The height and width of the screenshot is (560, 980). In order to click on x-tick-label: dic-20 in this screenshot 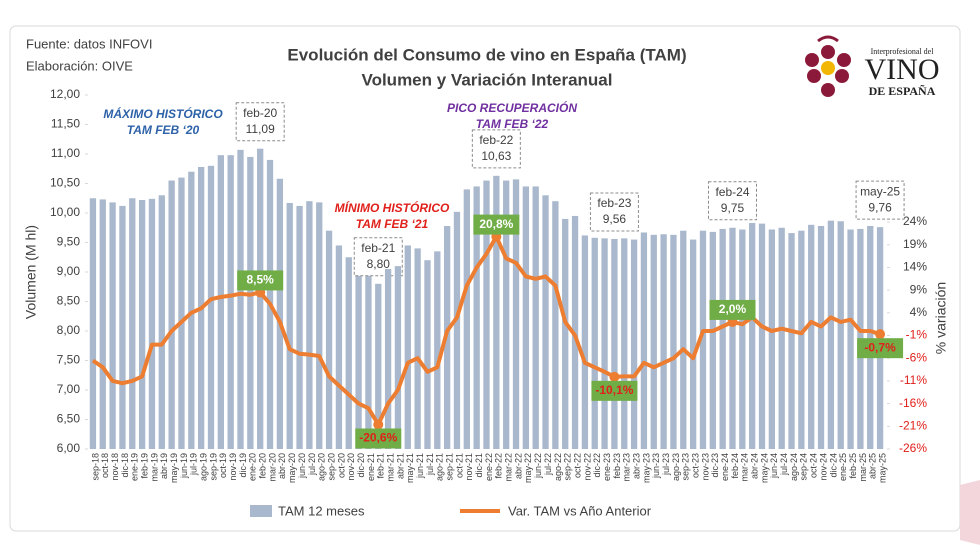, I will do `click(361, 465)`.